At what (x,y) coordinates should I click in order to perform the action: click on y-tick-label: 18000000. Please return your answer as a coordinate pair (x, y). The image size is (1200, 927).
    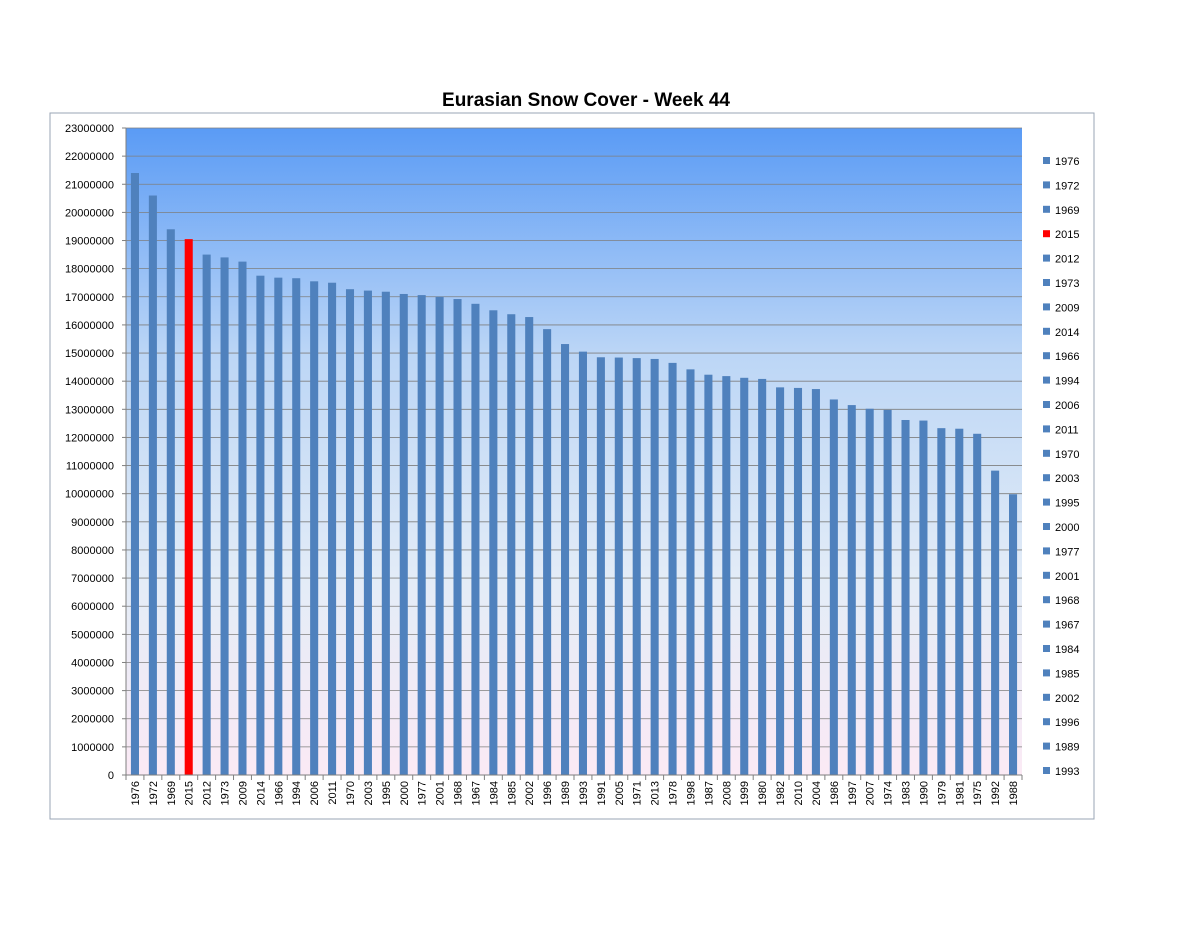
    Looking at the image, I should click on (89, 270).